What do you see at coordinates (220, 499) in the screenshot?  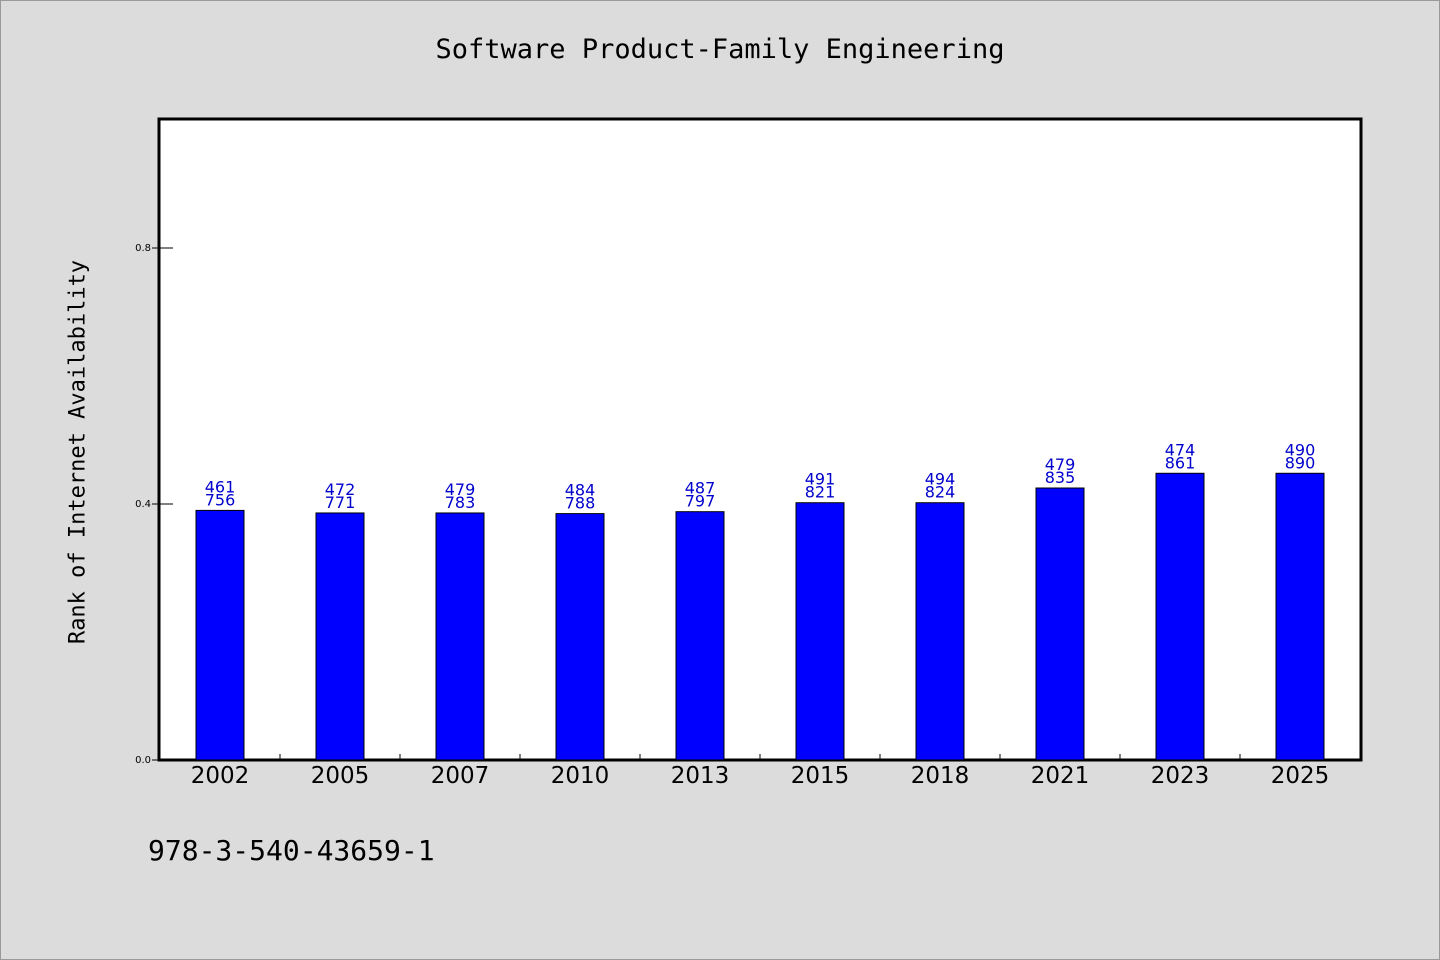 I see `data-label-bottom: 756` at bounding box center [220, 499].